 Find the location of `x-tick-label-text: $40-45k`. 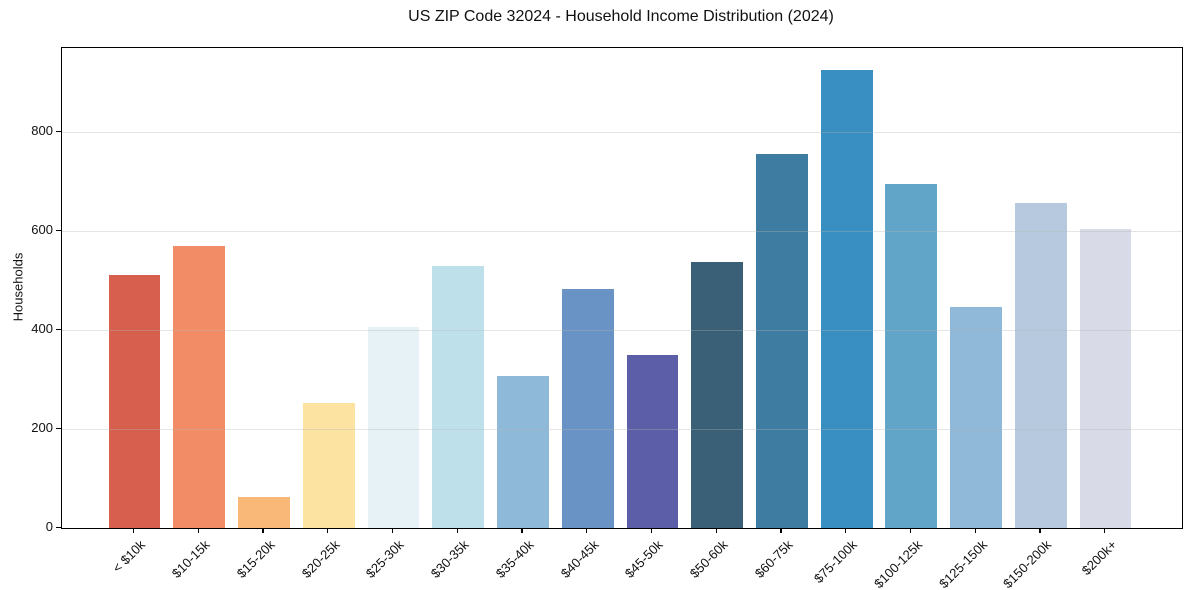

x-tick-label-text: $40-45k is located at coordinates (579, 559).